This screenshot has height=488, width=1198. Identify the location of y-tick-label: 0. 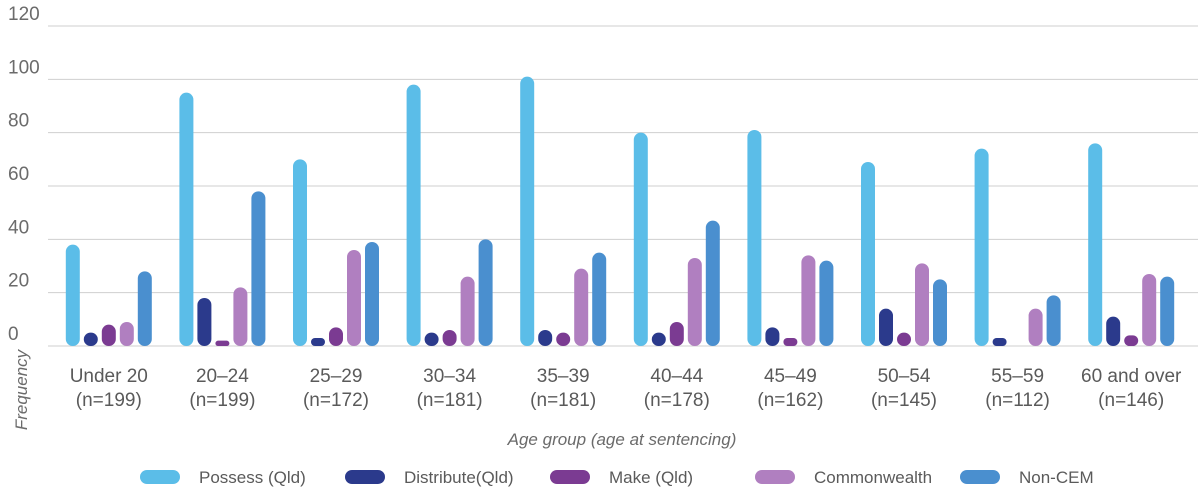
(13, 334).